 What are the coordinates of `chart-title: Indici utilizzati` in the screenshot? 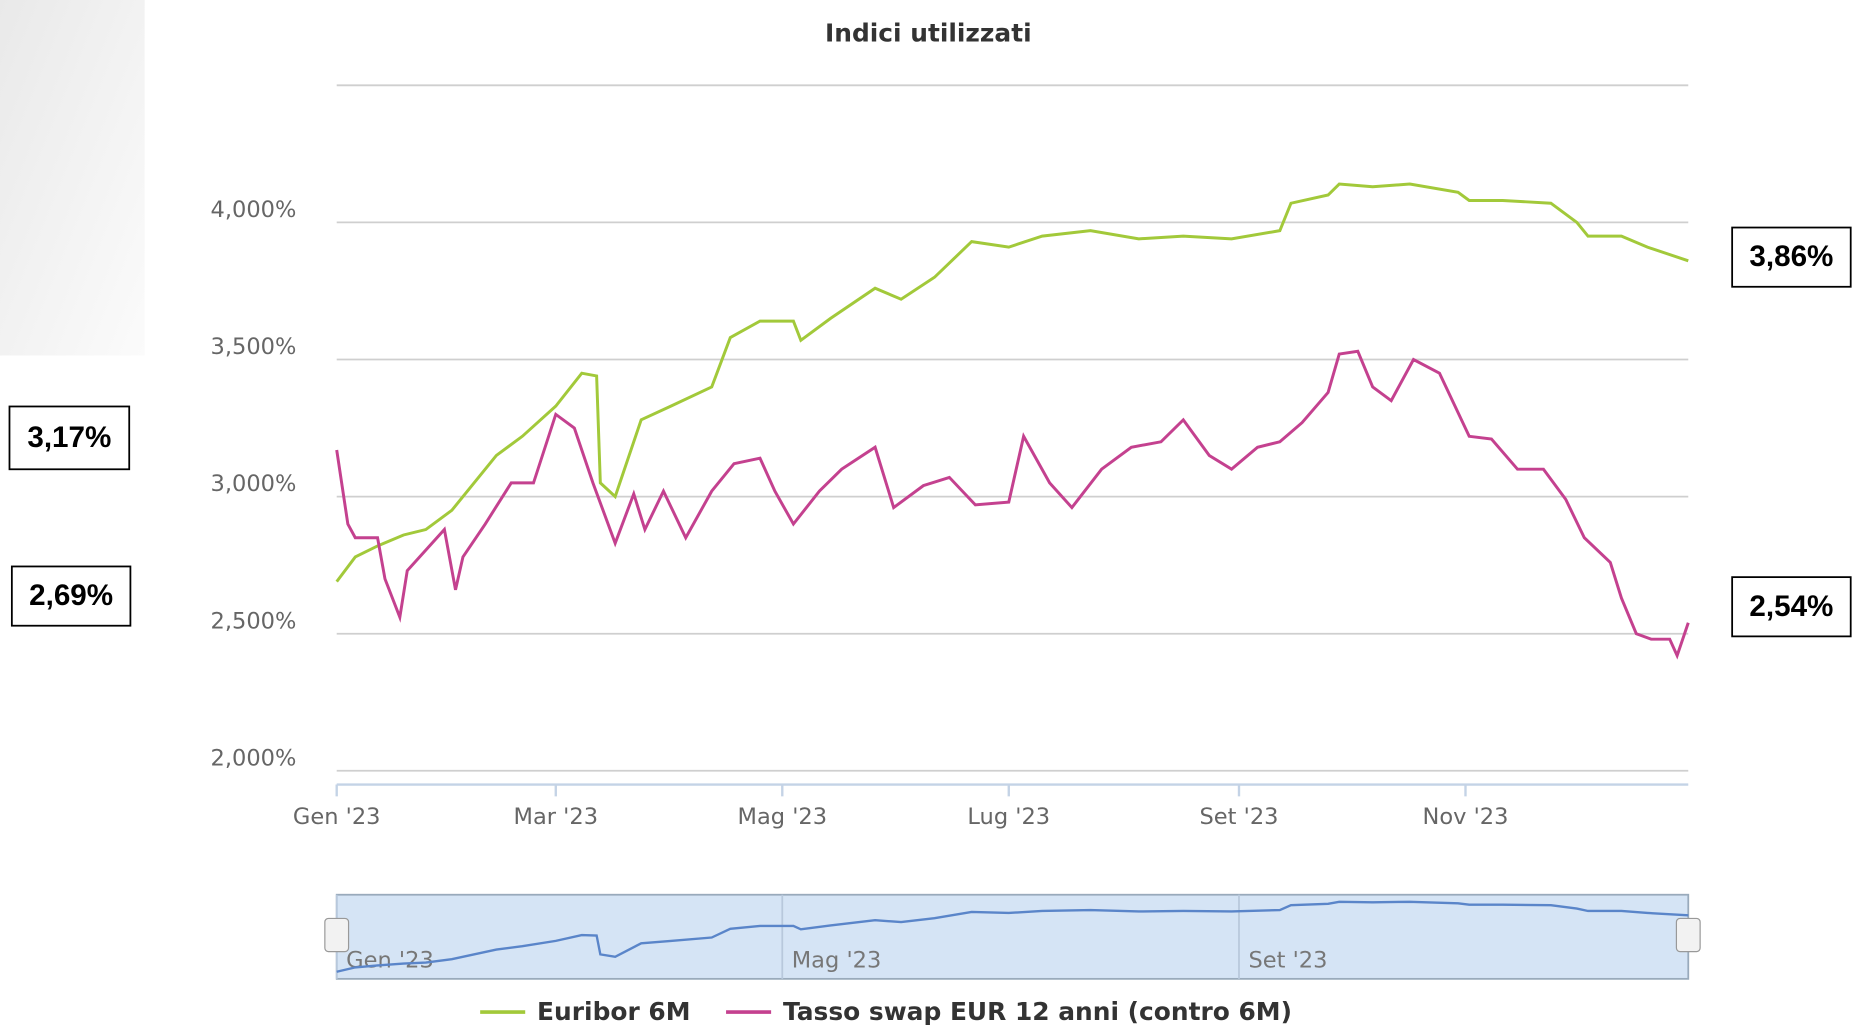 It's located at (928, 32).